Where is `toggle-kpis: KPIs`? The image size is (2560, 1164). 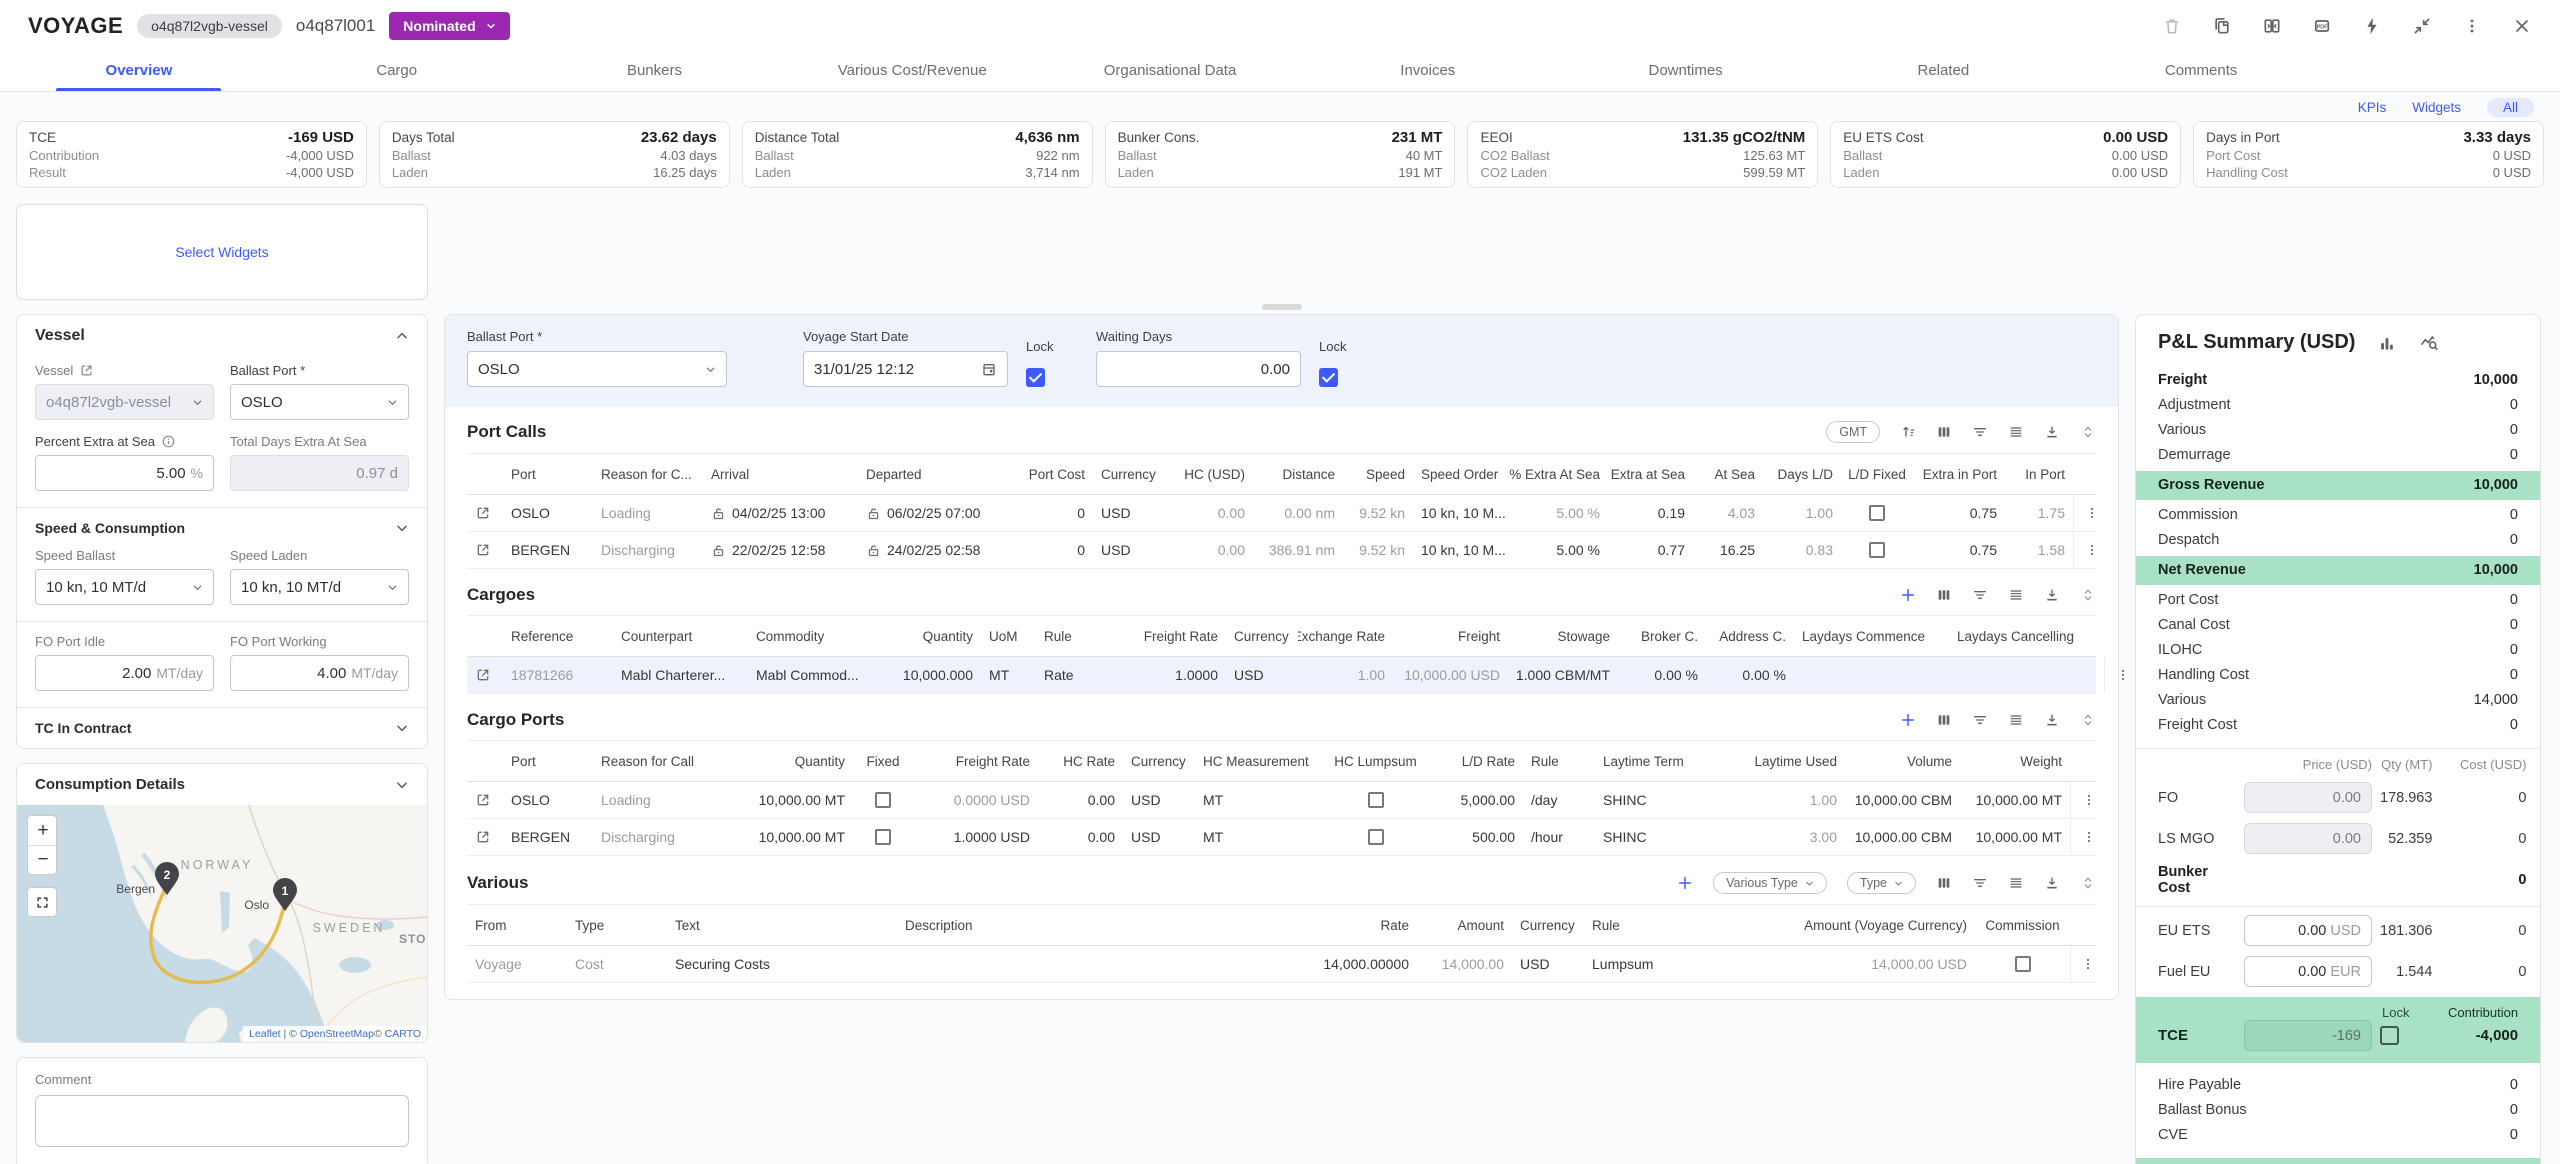 toggle-kpis: KPIs is located at coordinates (2372, 107).